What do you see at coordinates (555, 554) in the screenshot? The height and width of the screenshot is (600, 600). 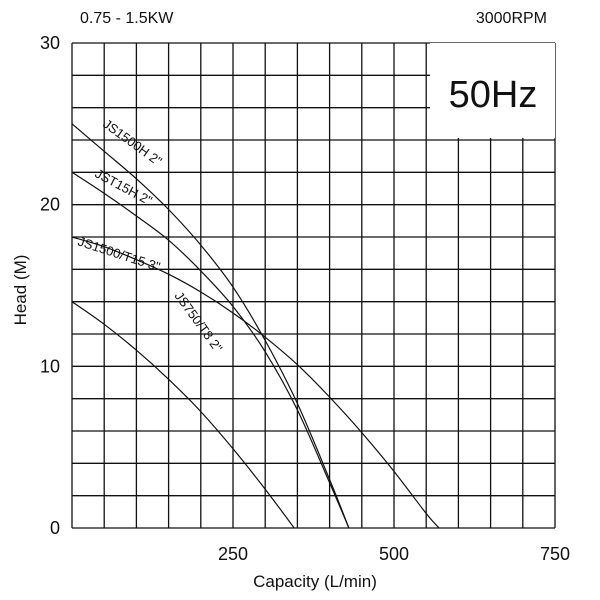 I see `x-tick-label: 750` at bounding box center [555, 554].